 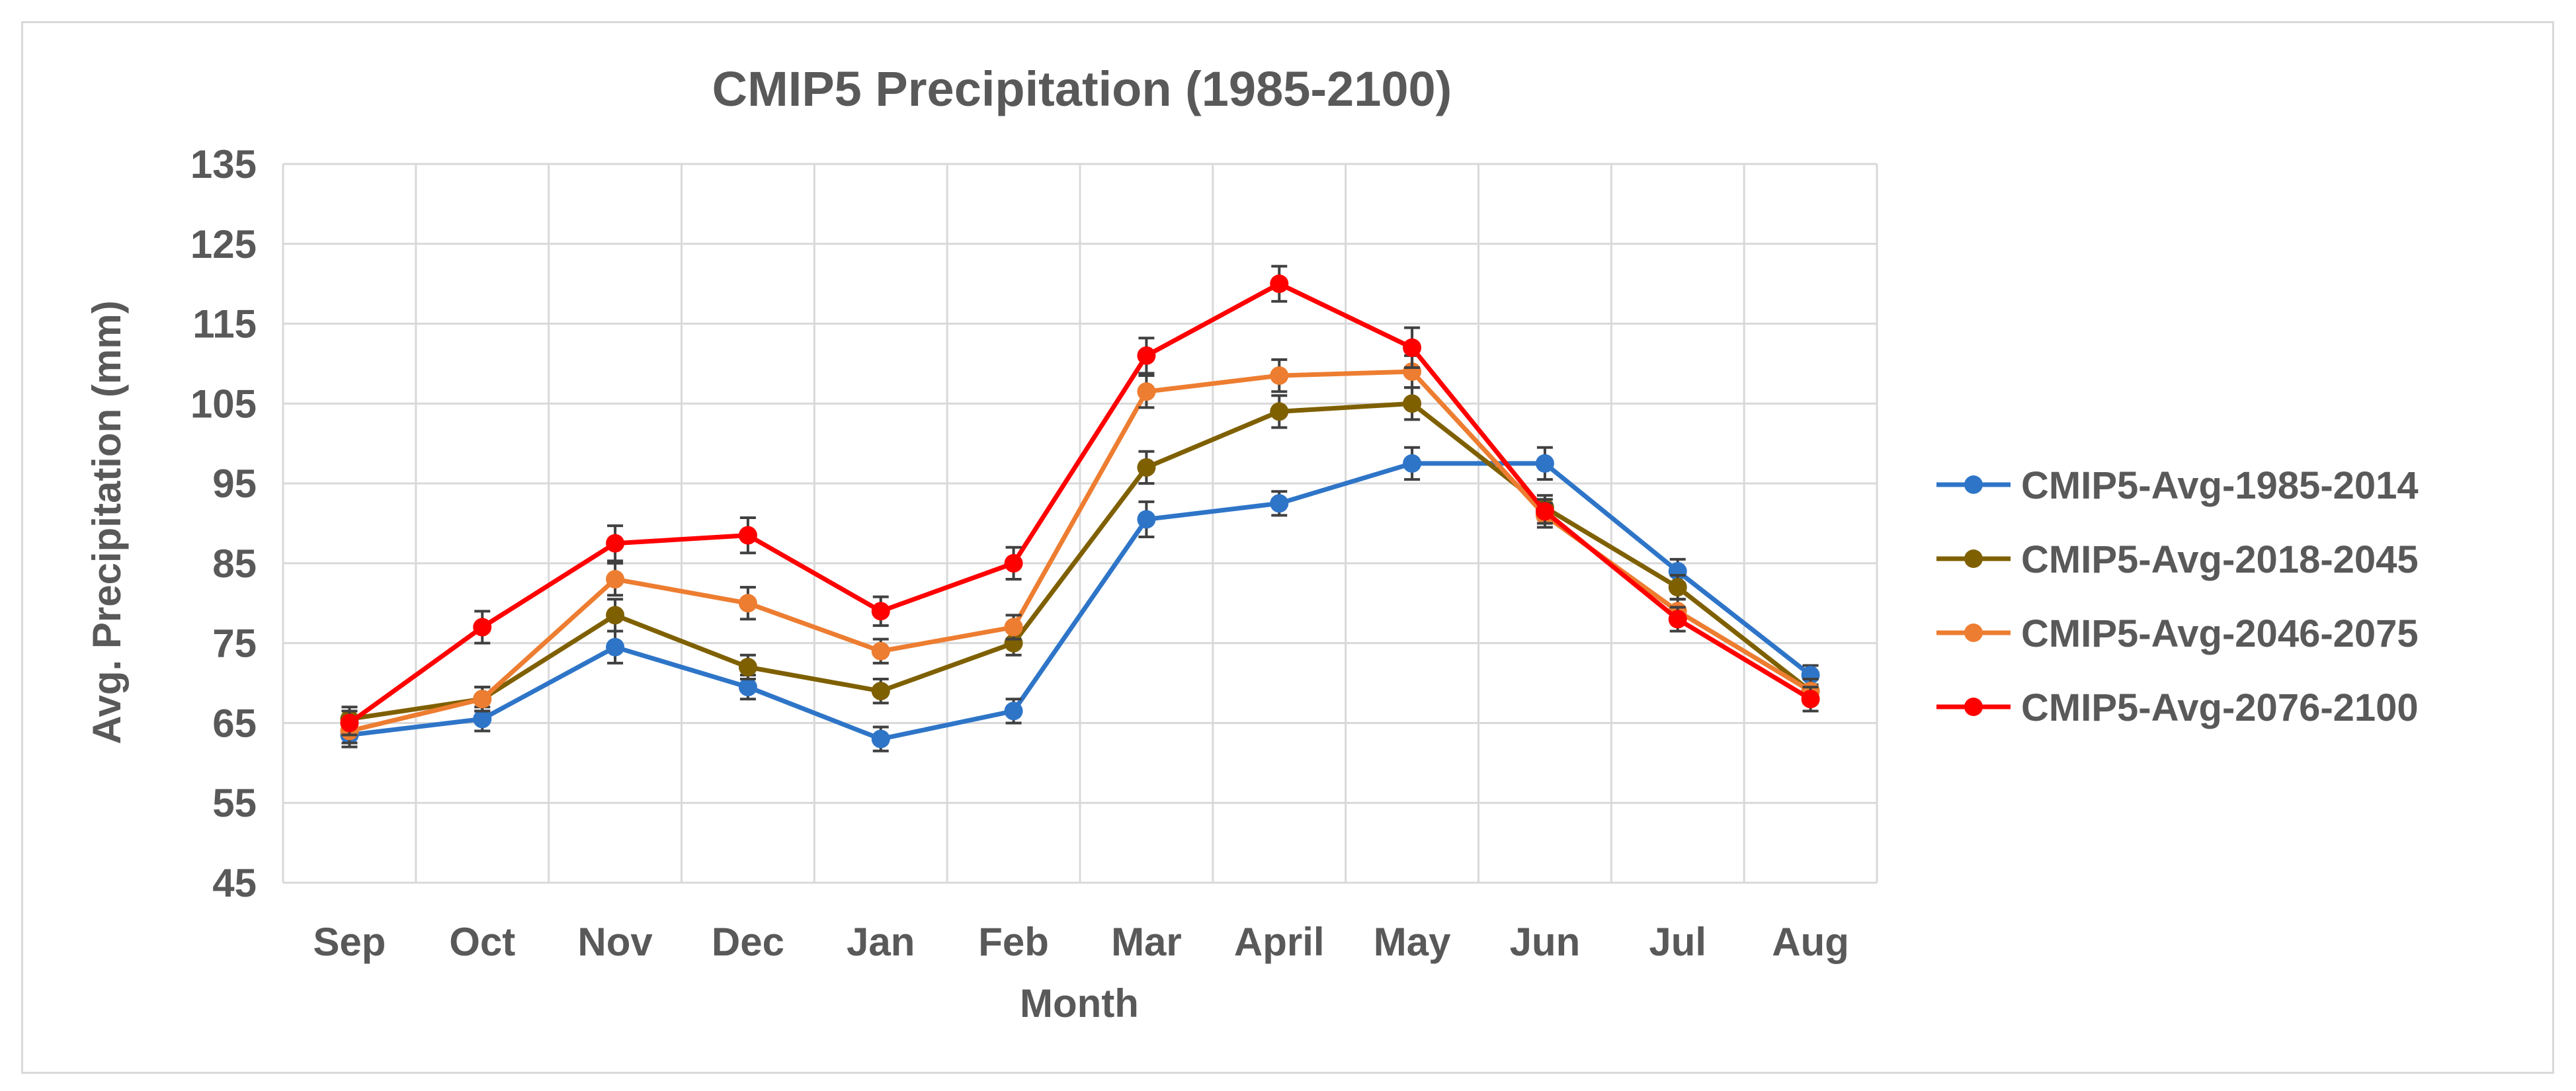 What do you see at coordinates (223, 244) in the screenshot?
I see `y-tick-label: 125` at bounding box center [223, 244].